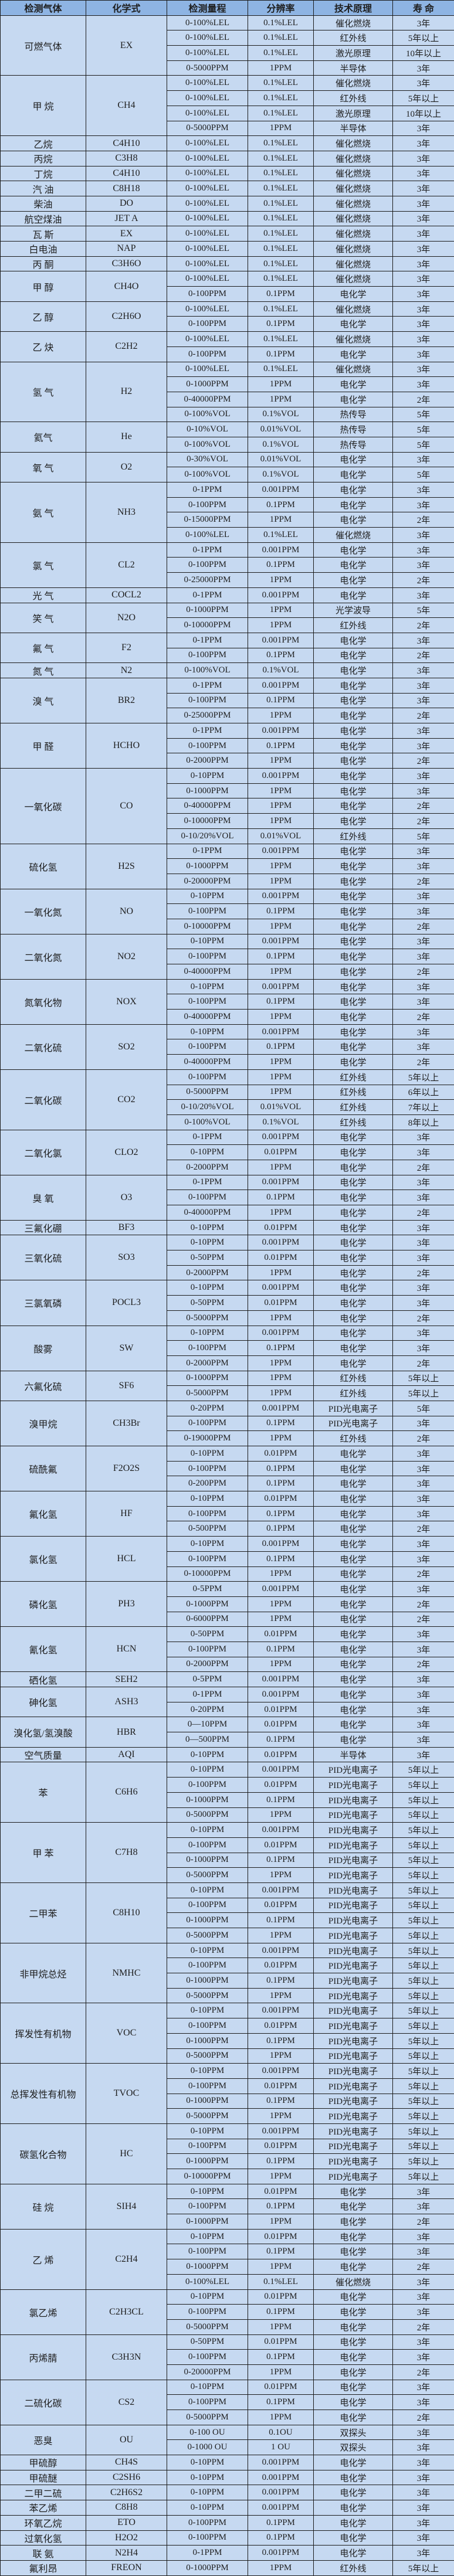  What do you see at coordinates (227, 219) in the screenshot?
I see `table-row: 航空煤油 JET A 0-100%LEL 0.1%LEL 催化燃烧 3年` at bounding box center [227, 219].